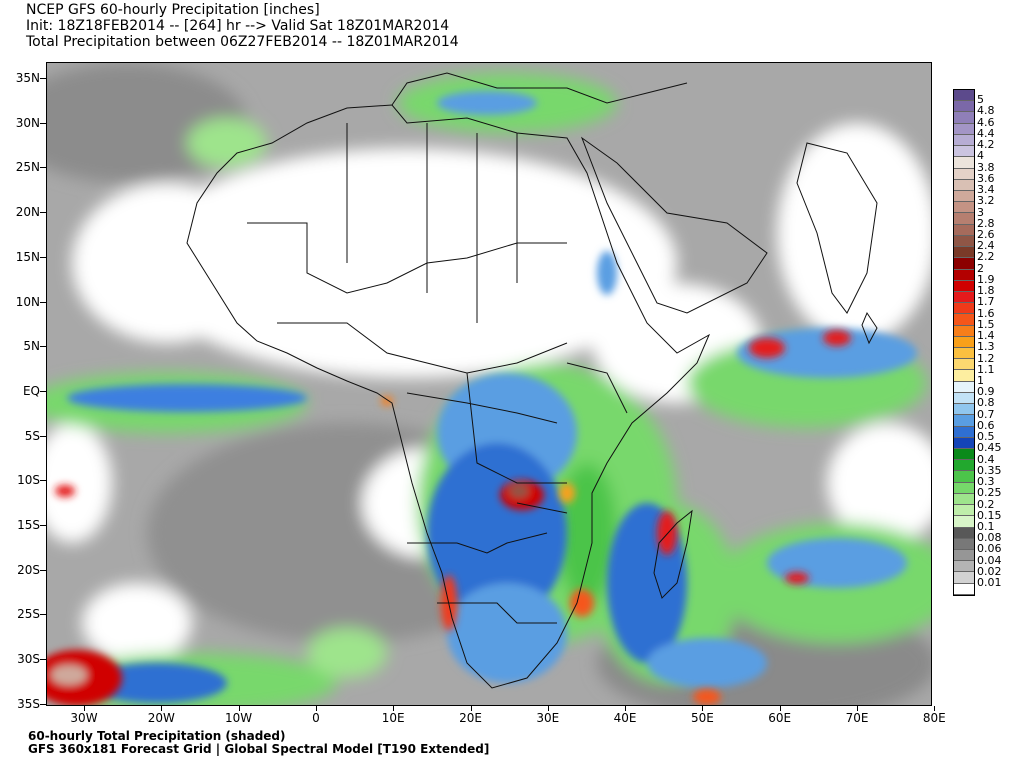 The height and width of the screenshot is (768, 1024). I want to click on legend-value: 5, so click(980, 100).